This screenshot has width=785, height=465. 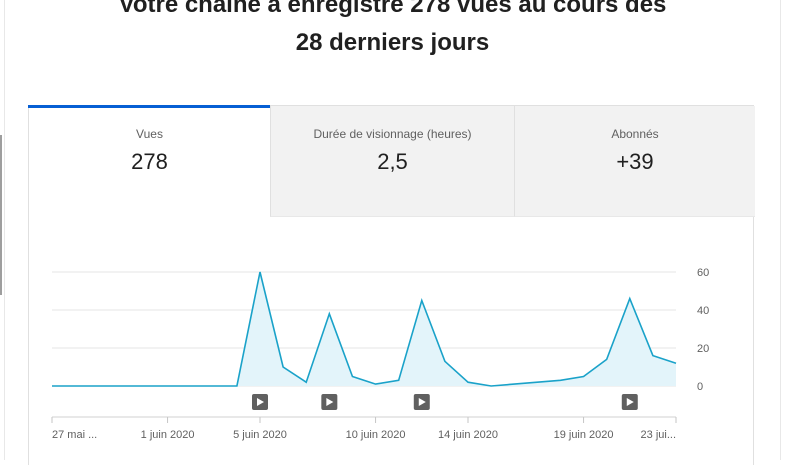 I want to click on tab-watch-time-label: Durée de visionnage (heures), so click(x=392, y=134).